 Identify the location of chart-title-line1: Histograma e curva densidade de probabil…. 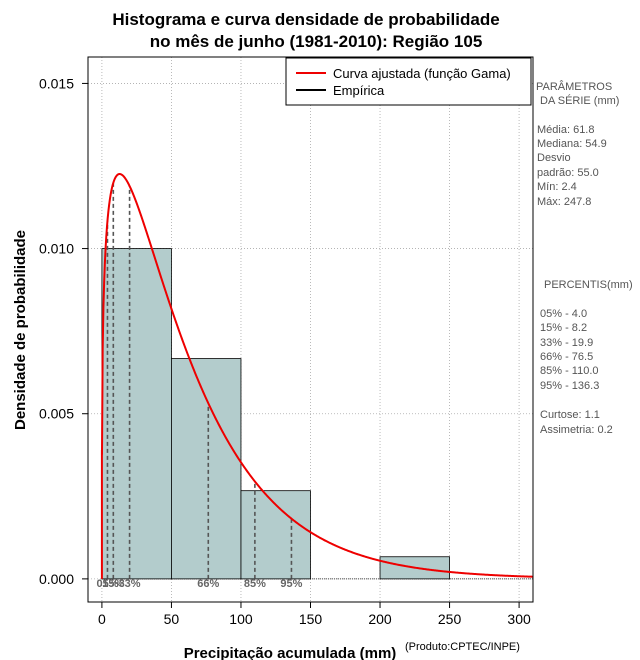
(305, 19).